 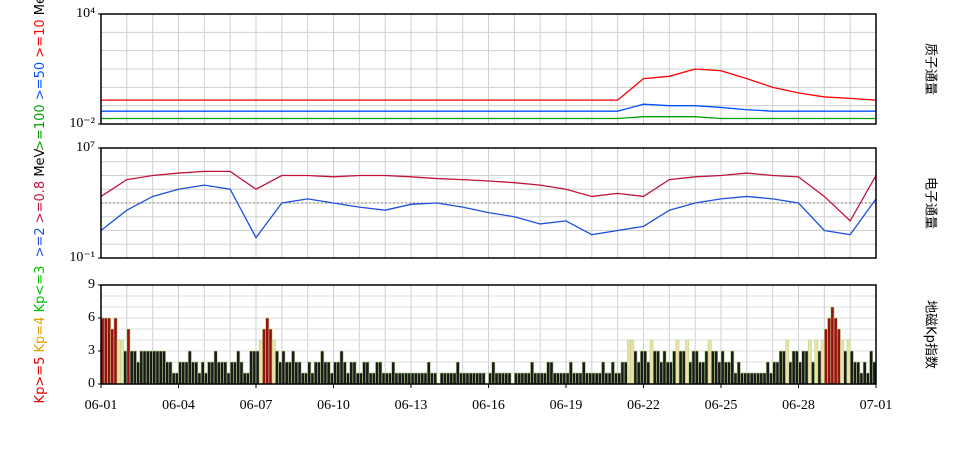 What do you see at coordinates (91, 350) in the screenshot?
I see `y-tick-label: 3` at bounding box center [91, 350].